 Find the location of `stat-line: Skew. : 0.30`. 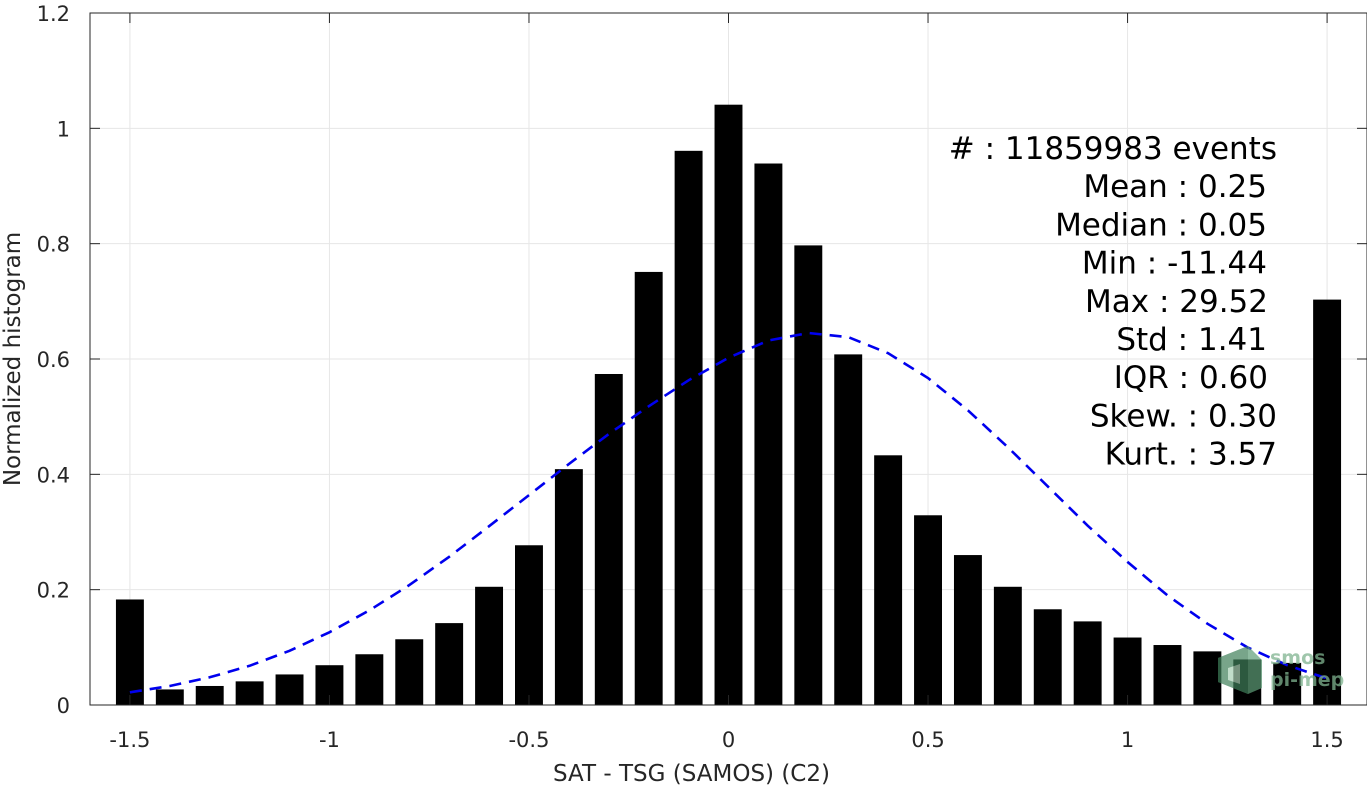

stat-line: Skew. : 0.30 is located at coordinates (1183, 416).